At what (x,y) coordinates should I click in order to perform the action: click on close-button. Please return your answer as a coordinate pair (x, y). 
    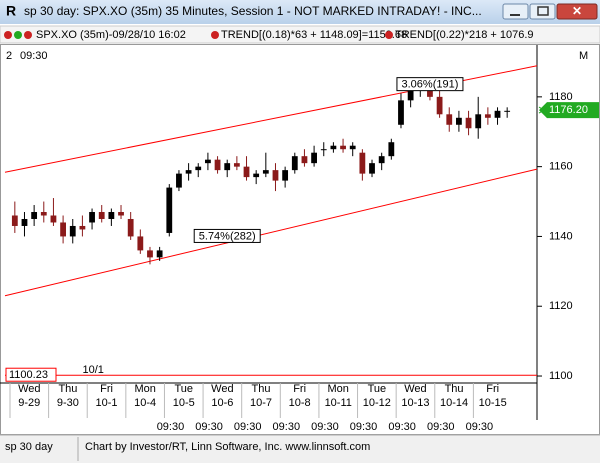
    Looking at the image, I should click on (577, 11).